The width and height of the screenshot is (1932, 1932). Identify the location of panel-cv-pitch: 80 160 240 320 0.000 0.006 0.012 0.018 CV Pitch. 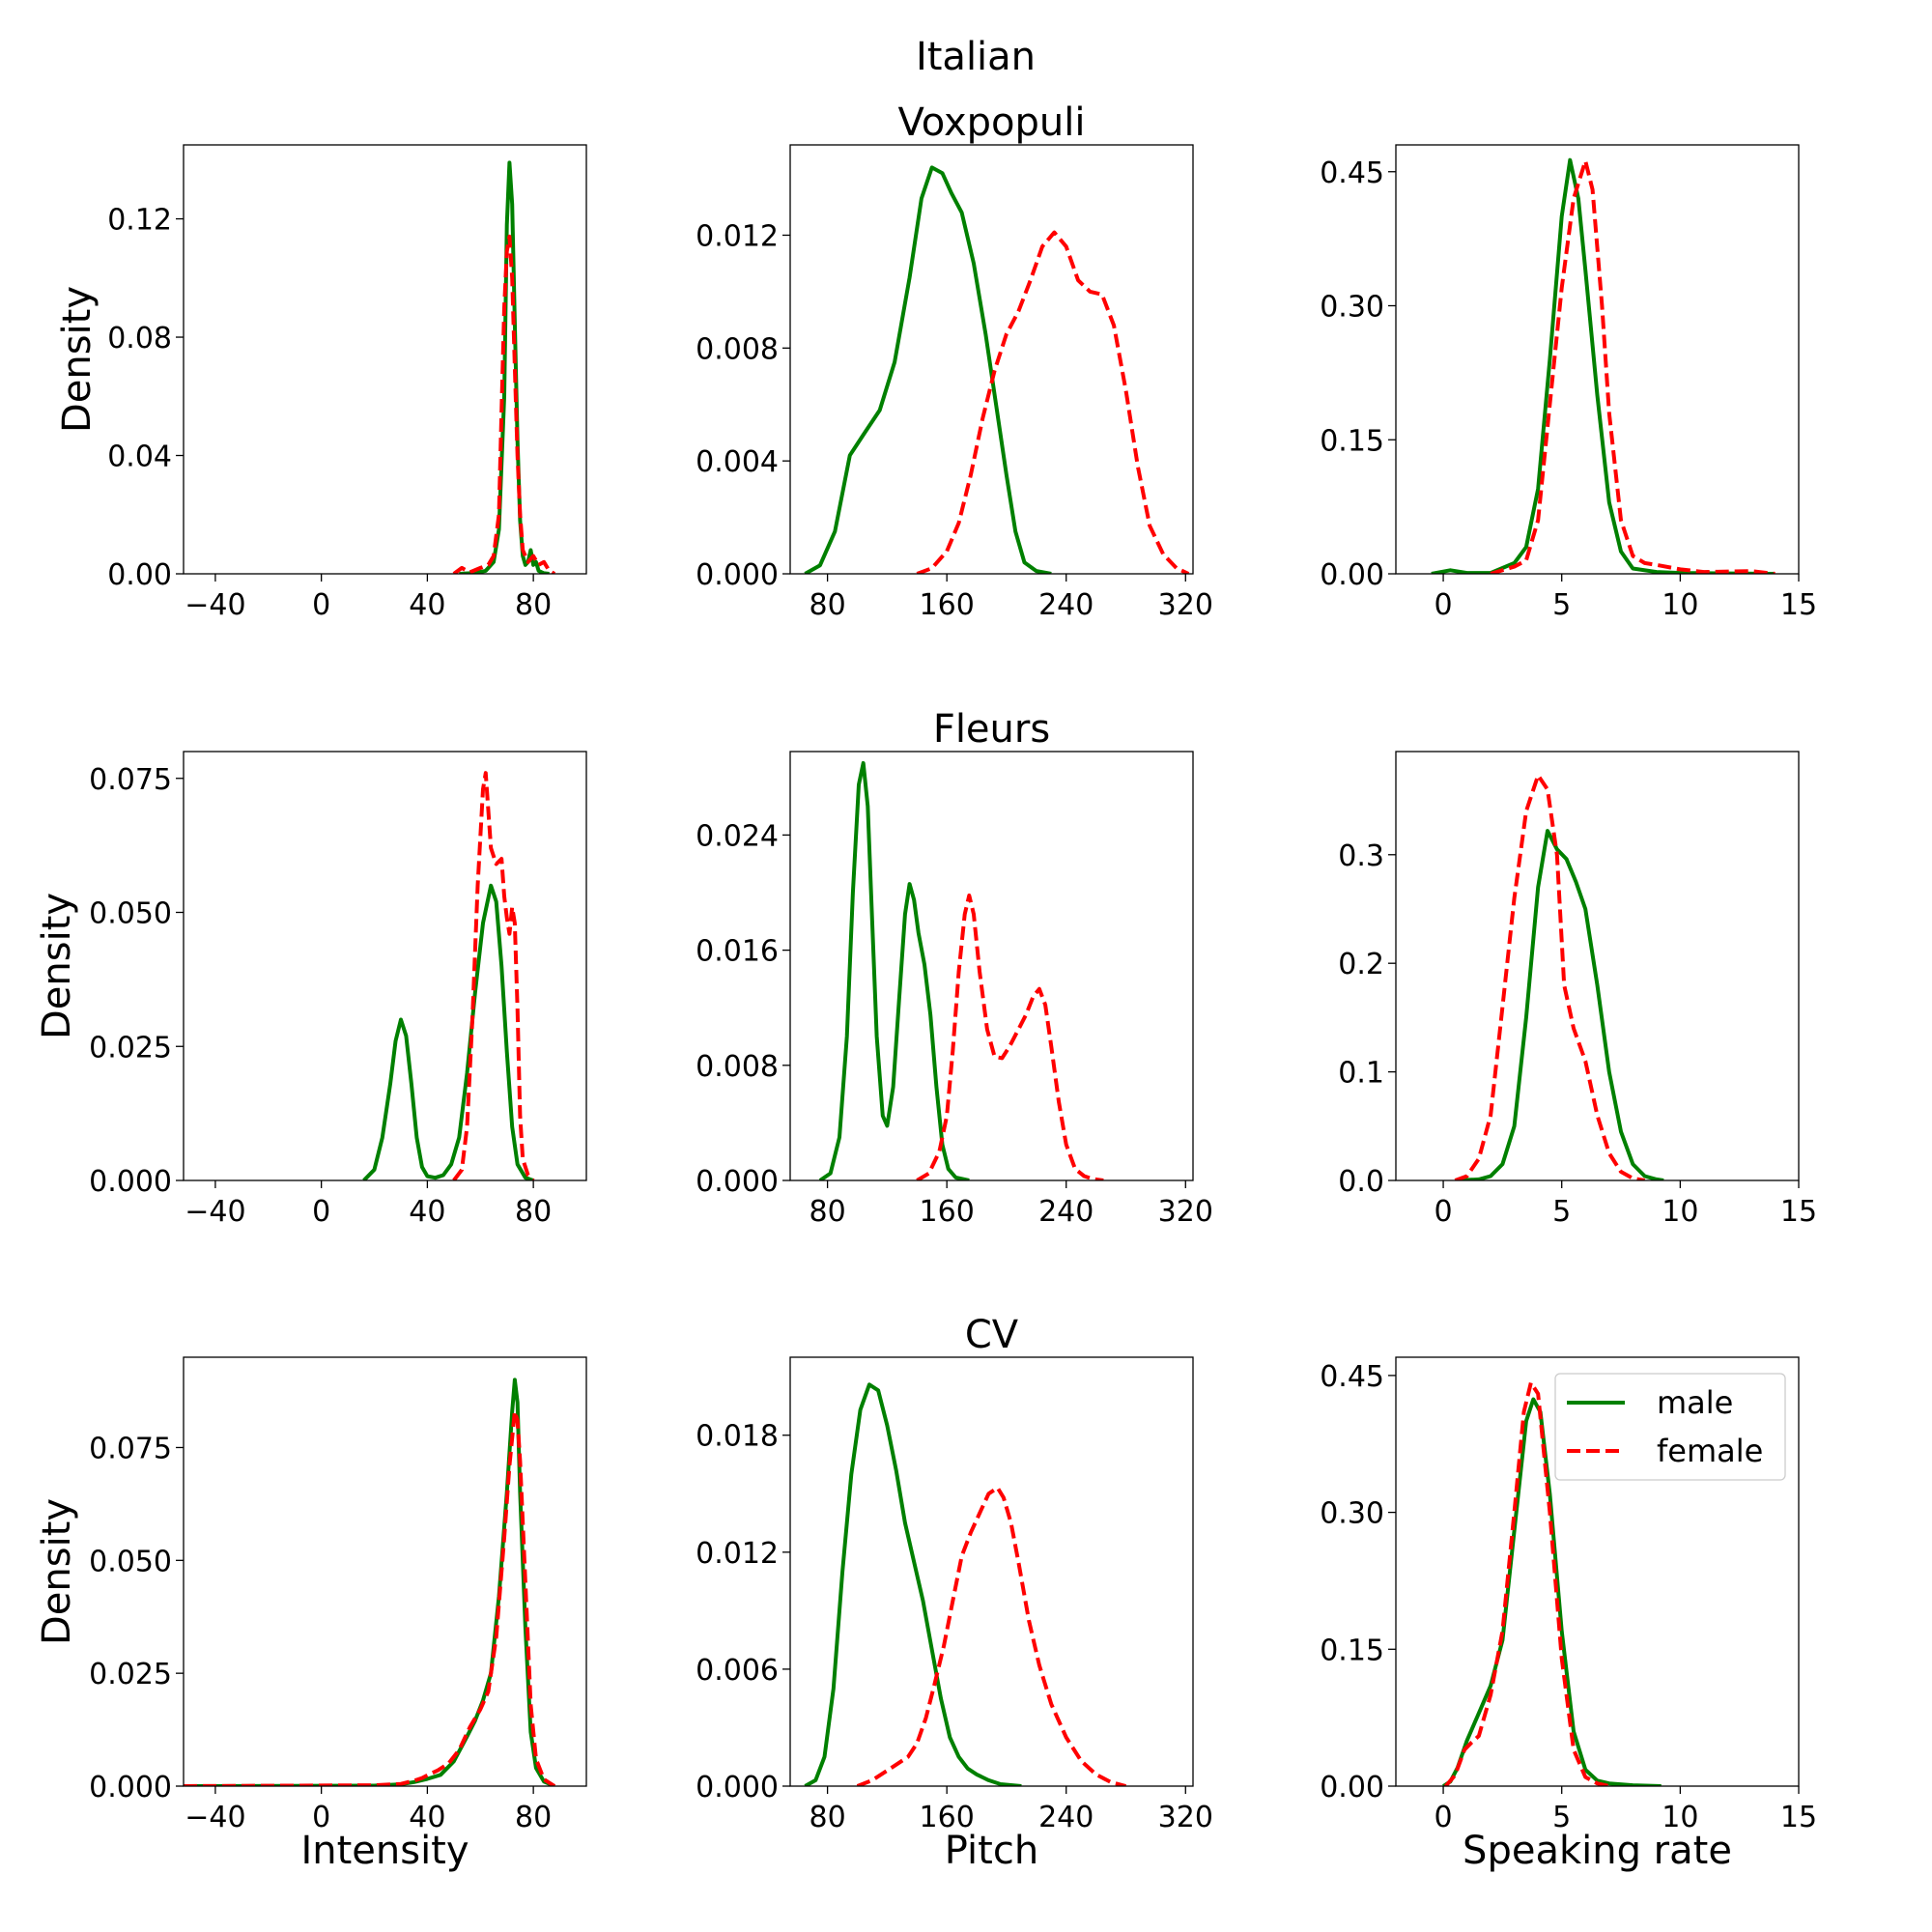
(954, 1593).